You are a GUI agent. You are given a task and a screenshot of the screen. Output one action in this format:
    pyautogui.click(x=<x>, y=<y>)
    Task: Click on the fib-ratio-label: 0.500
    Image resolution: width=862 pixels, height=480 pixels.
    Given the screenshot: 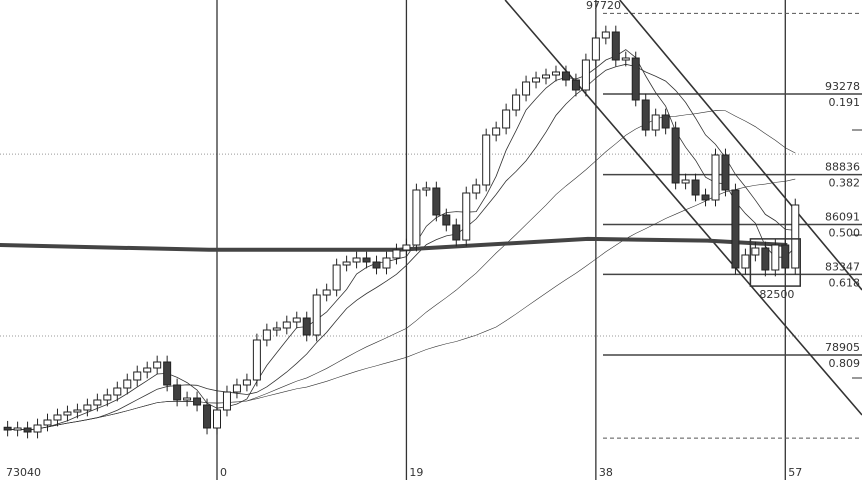 What is the action you would take?
    pyautogui.click(x=845, y=233)
    